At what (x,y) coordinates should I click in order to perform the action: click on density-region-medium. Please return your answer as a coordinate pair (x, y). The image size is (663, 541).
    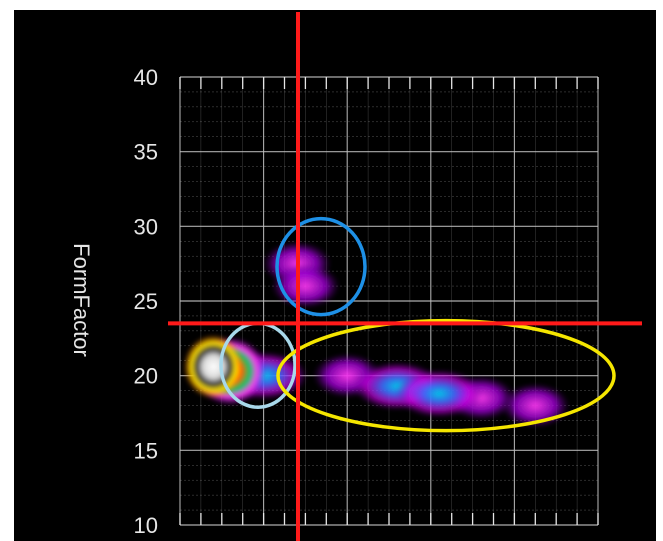
    Looking at the image, I should click on (439, 393).